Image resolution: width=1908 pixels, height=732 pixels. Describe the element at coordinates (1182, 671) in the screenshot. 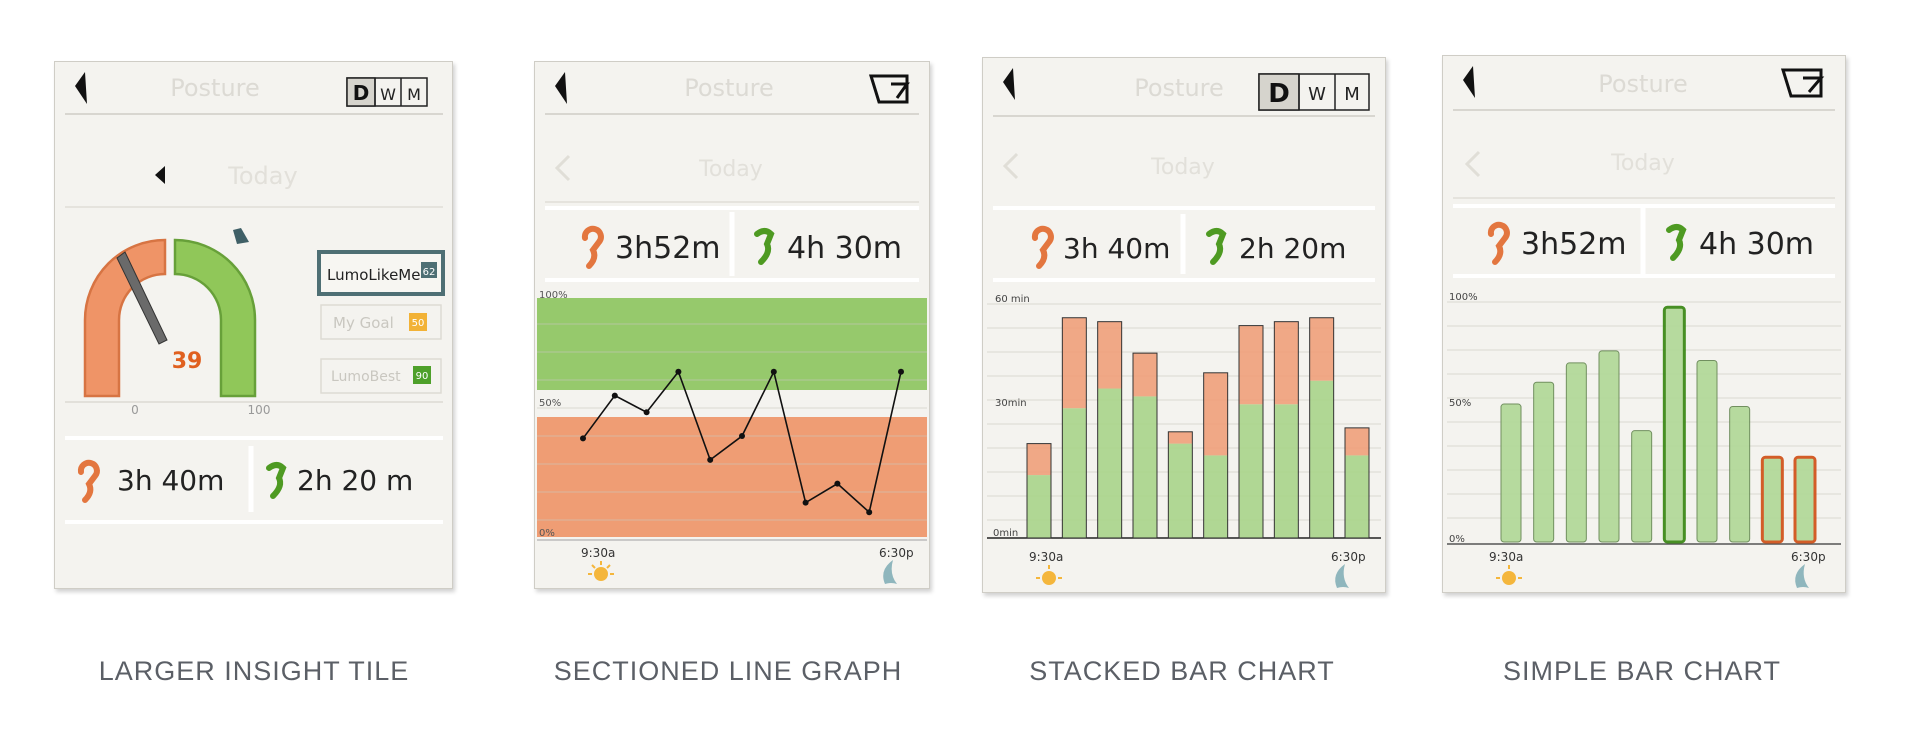

I see `caption-stacked-bar: STACKED BAR CHART` at that location.